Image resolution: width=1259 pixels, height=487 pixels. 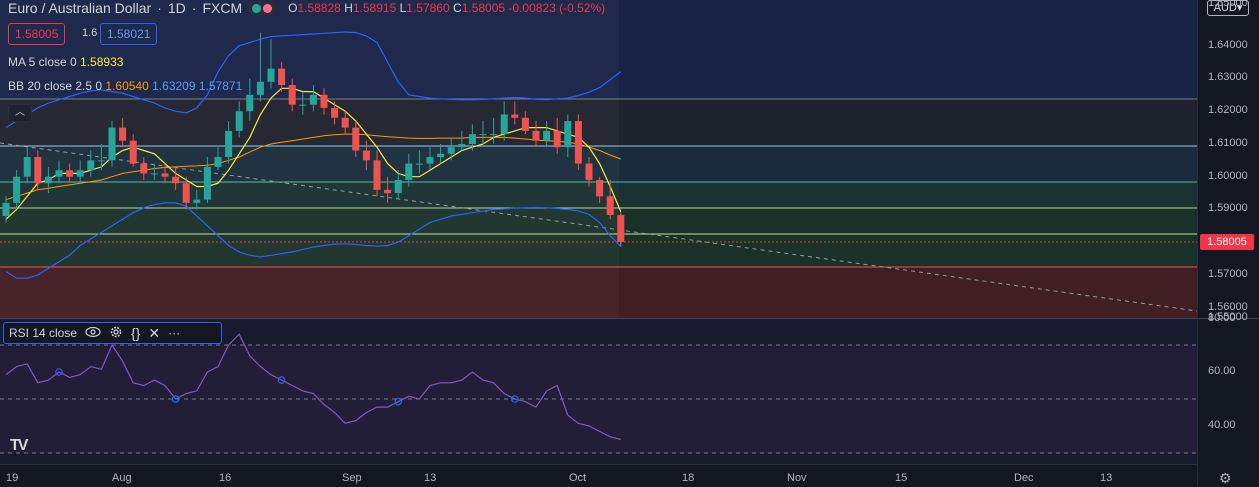 What do you see at coordinates (1228, 306) in the screenshot?
I see `price-tick-label: 1.56000` at bounding box center [1228, 306].